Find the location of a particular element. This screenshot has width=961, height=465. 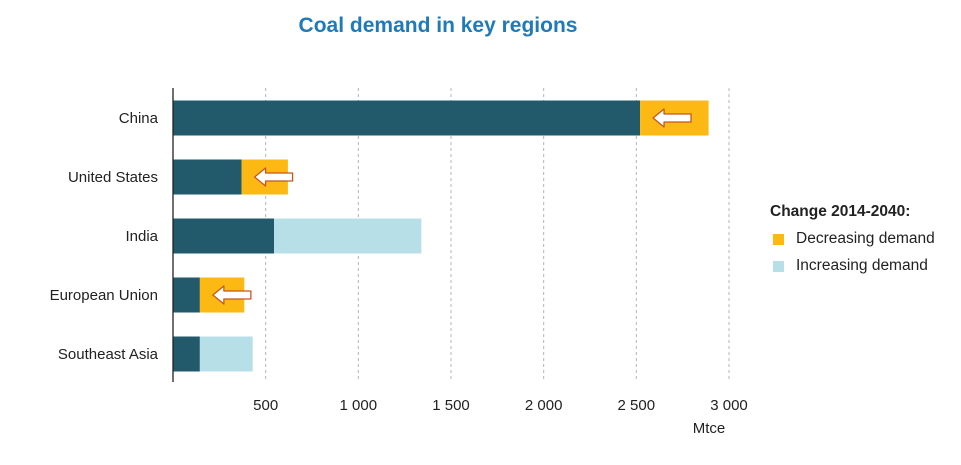

chart-title: Coal demand in key regions is located at coordinates (438, 25).